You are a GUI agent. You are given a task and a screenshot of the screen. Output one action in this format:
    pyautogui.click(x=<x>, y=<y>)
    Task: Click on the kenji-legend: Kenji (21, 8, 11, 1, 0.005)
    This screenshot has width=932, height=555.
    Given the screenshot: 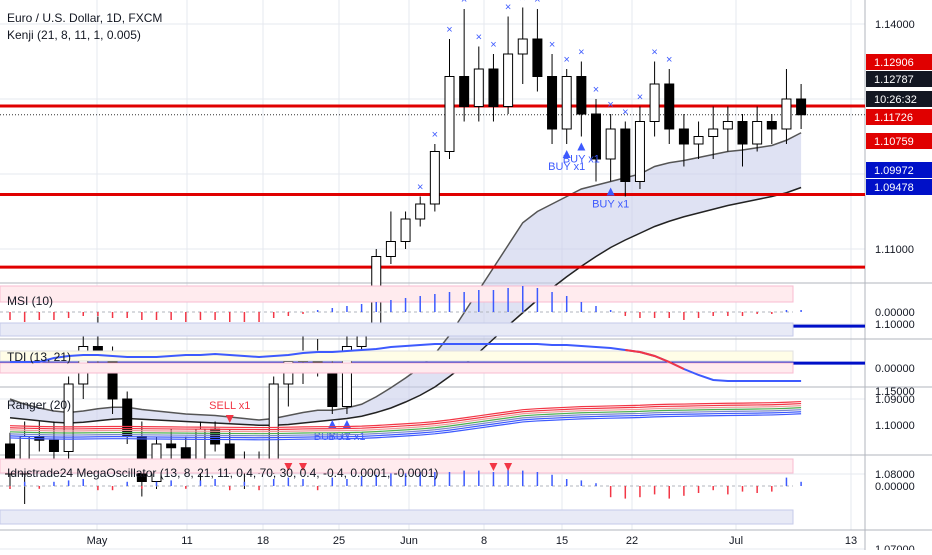 What is the action you would take?
    pyautogui.click(x=74, y=35)
    